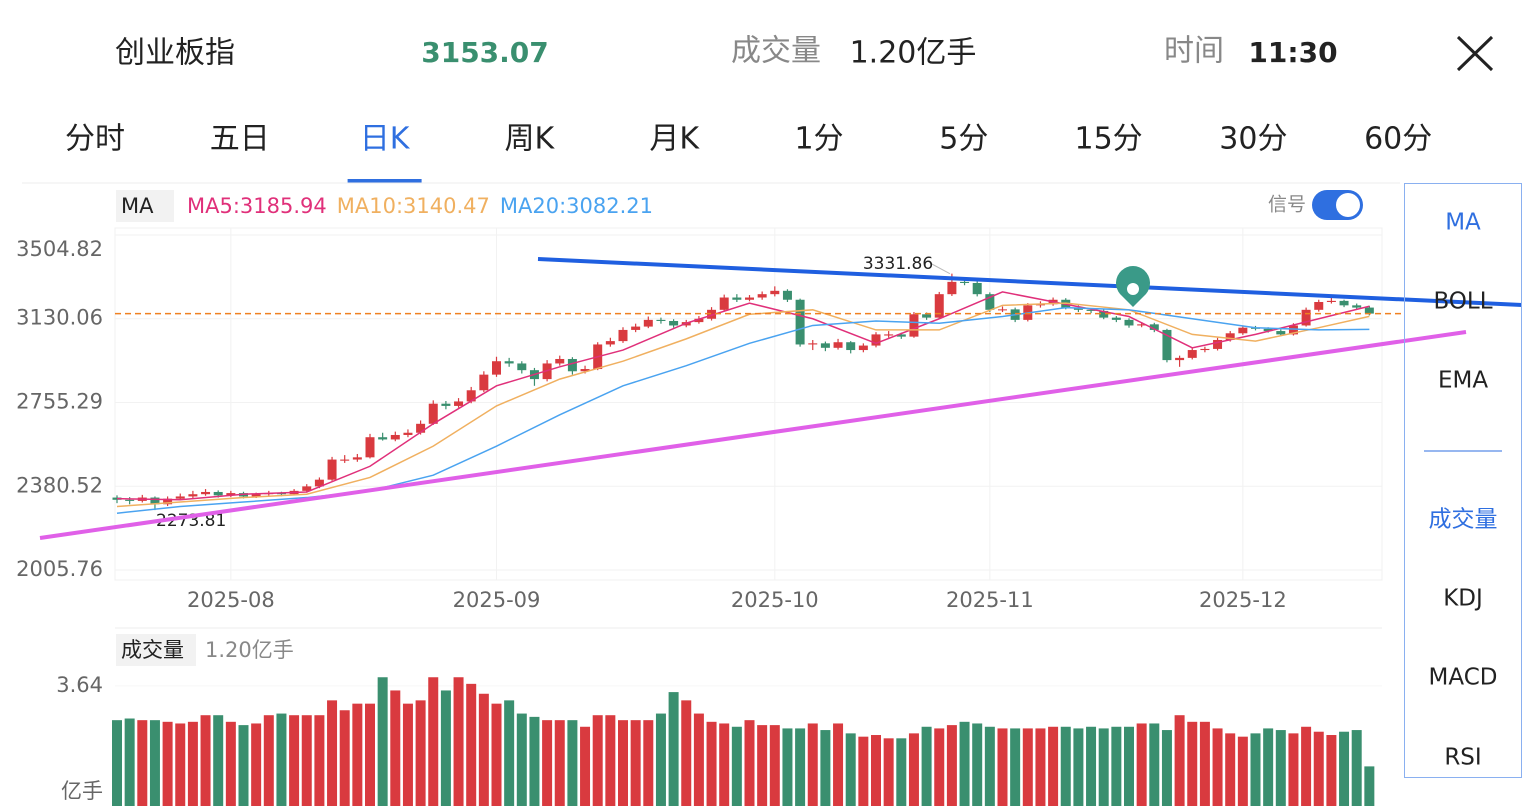 This screenshot has height=810, width=1522. Describe the element at coordinates (156, 650) in the screenshot. I see `volume-title-box` at that location.